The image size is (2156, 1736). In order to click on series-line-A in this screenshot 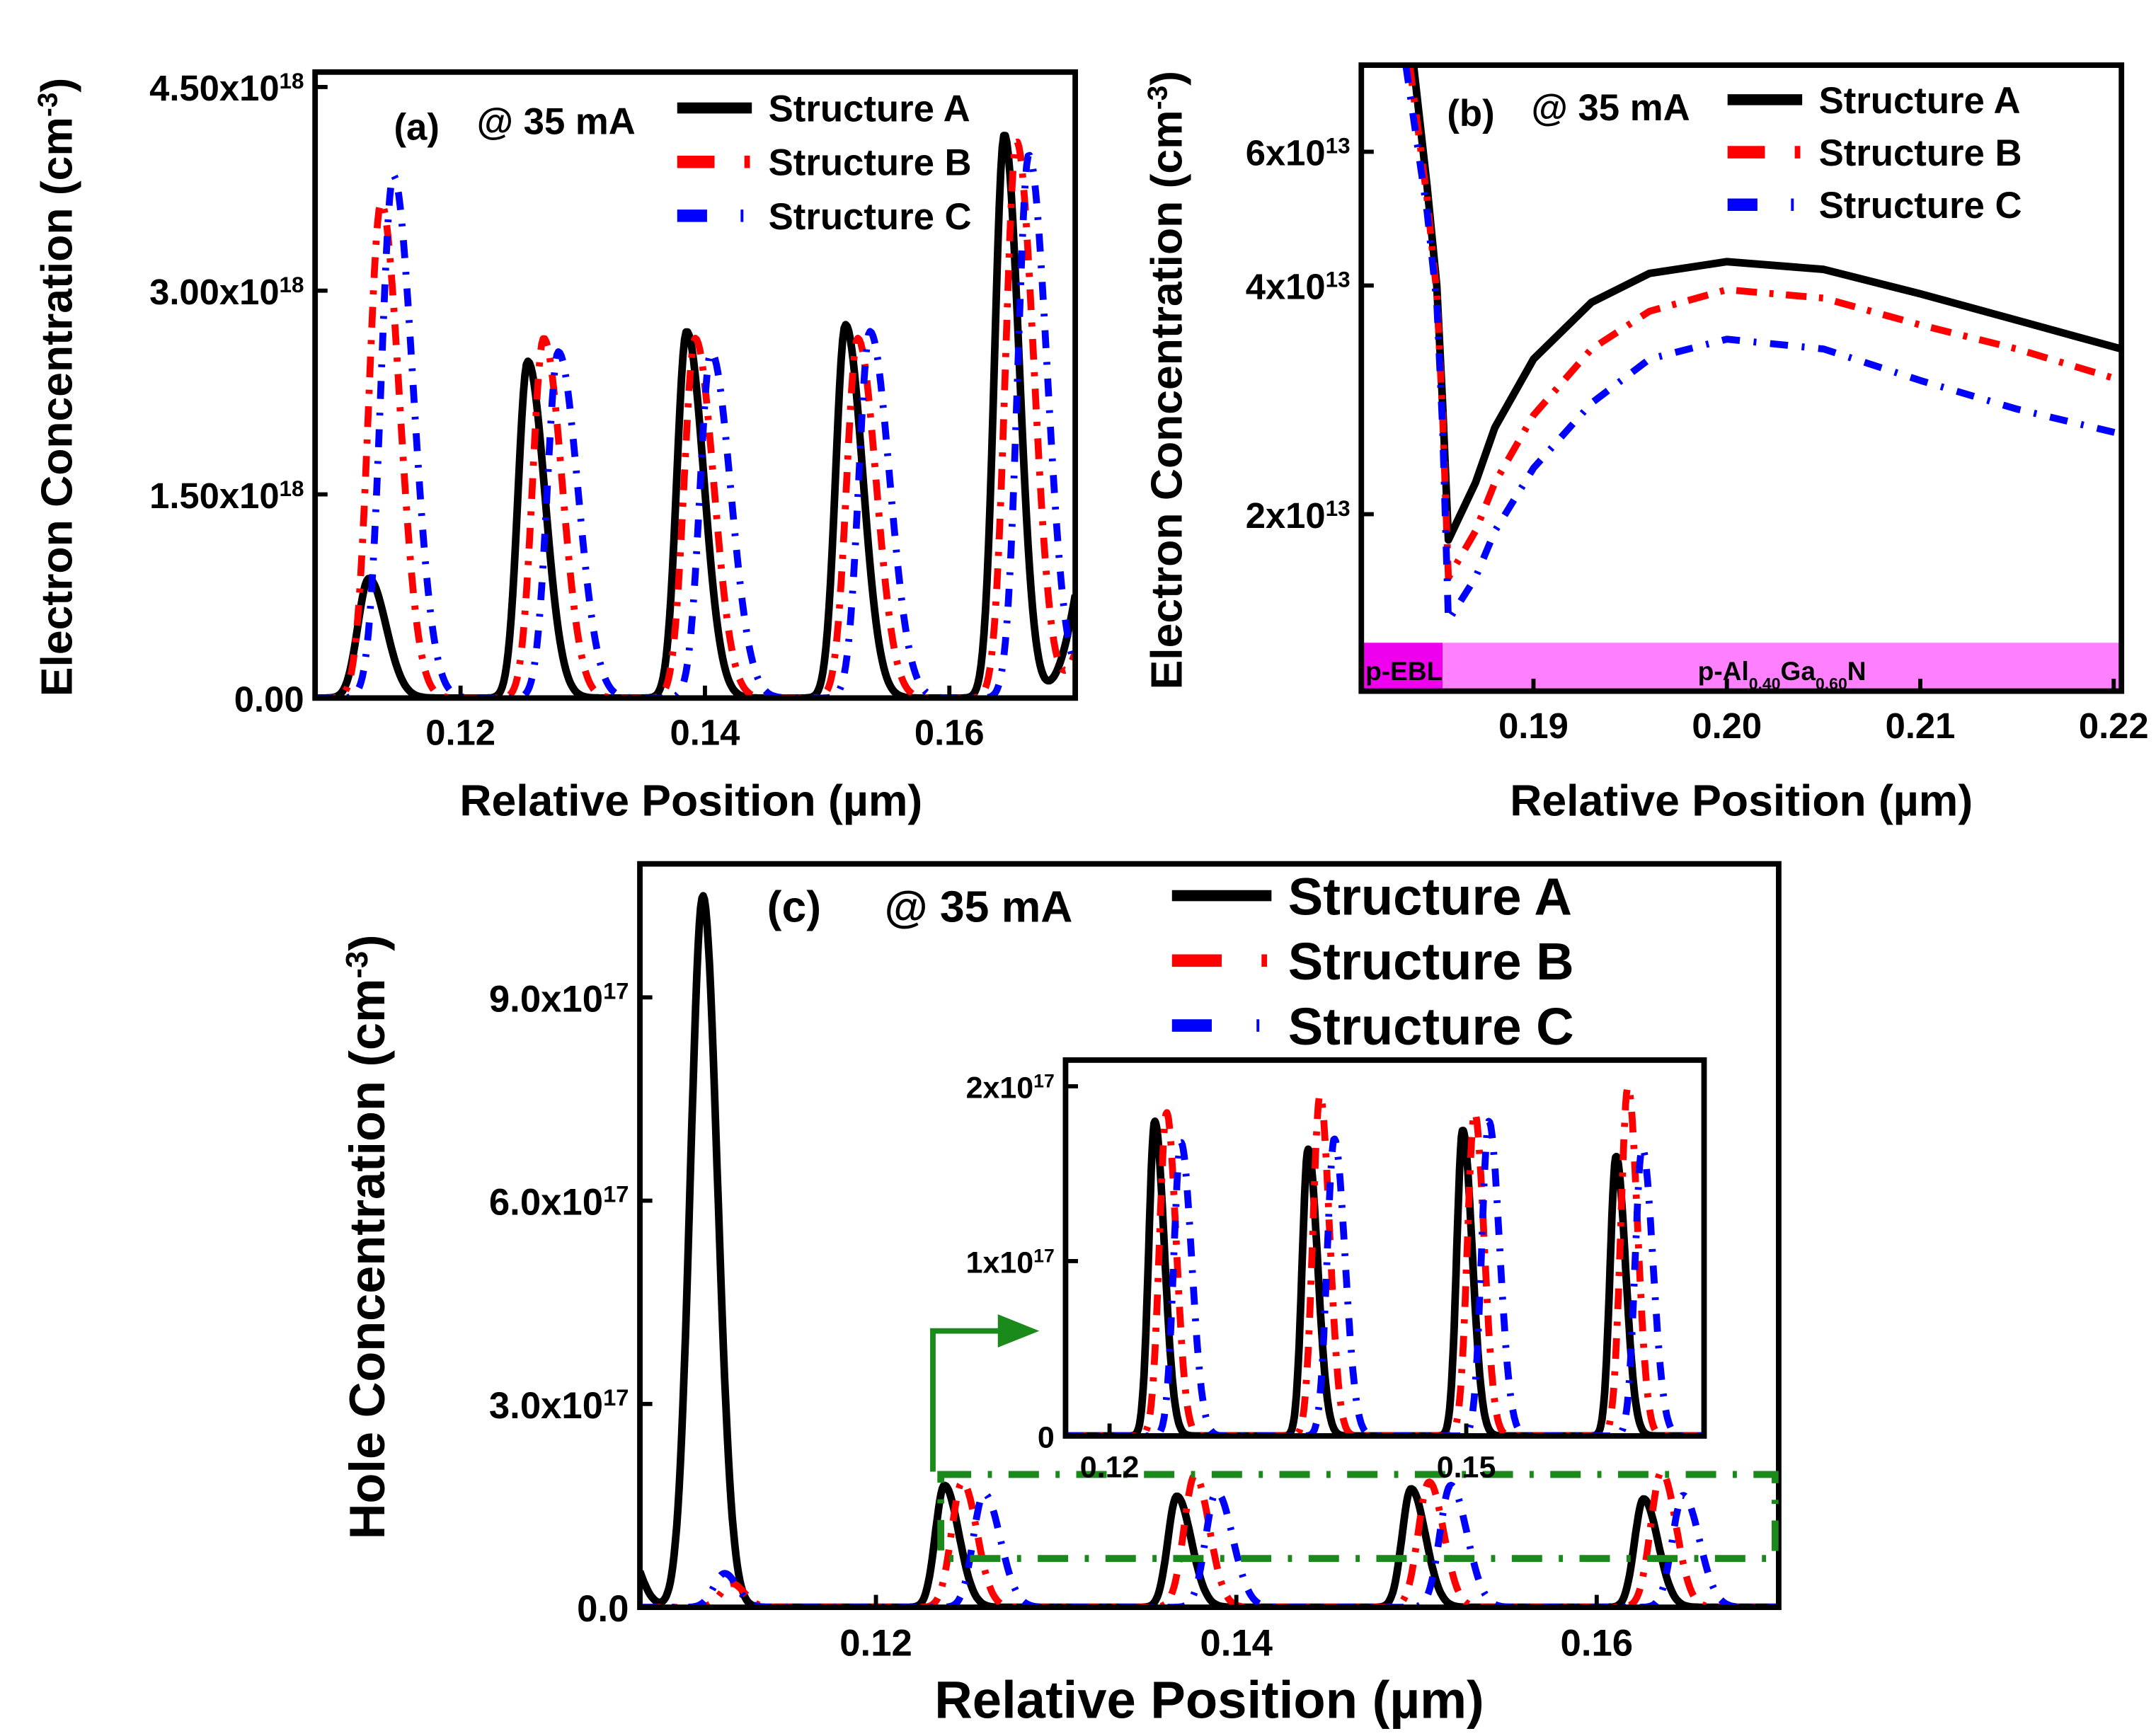, I will do `click(695, 415)`.